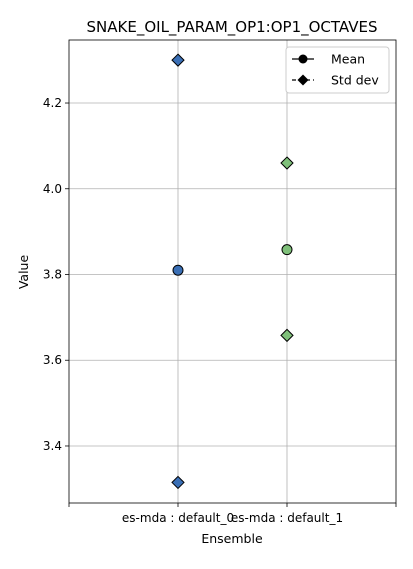 The image size is (413, 569). I want to click on x-axis: es-mda : default_0es-mda : default_1, so click(232, 514).